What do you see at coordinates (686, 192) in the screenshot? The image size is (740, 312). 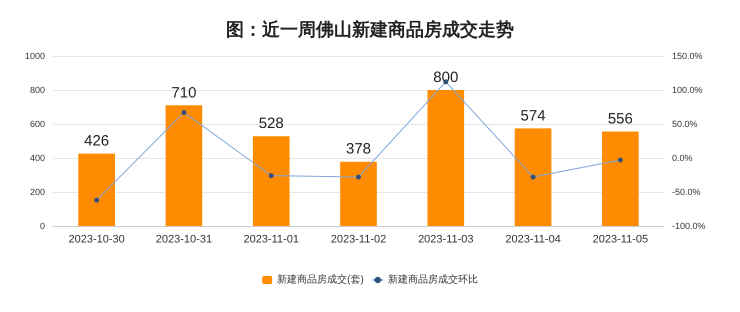 I see `y2-tick-label: -50.0%` at bounding box center [686, 192].